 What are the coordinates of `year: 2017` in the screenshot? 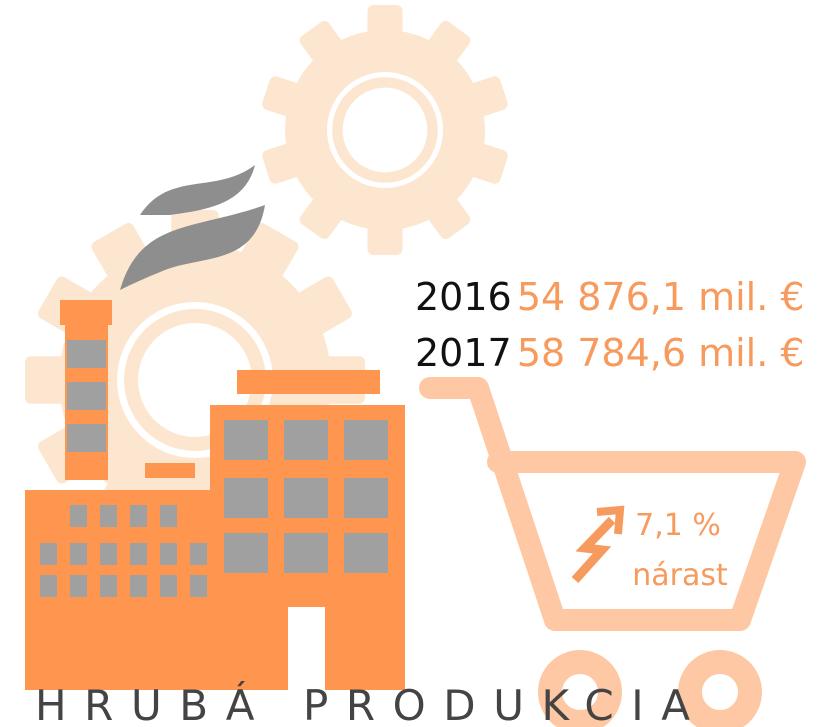 It's located at (463, 353).